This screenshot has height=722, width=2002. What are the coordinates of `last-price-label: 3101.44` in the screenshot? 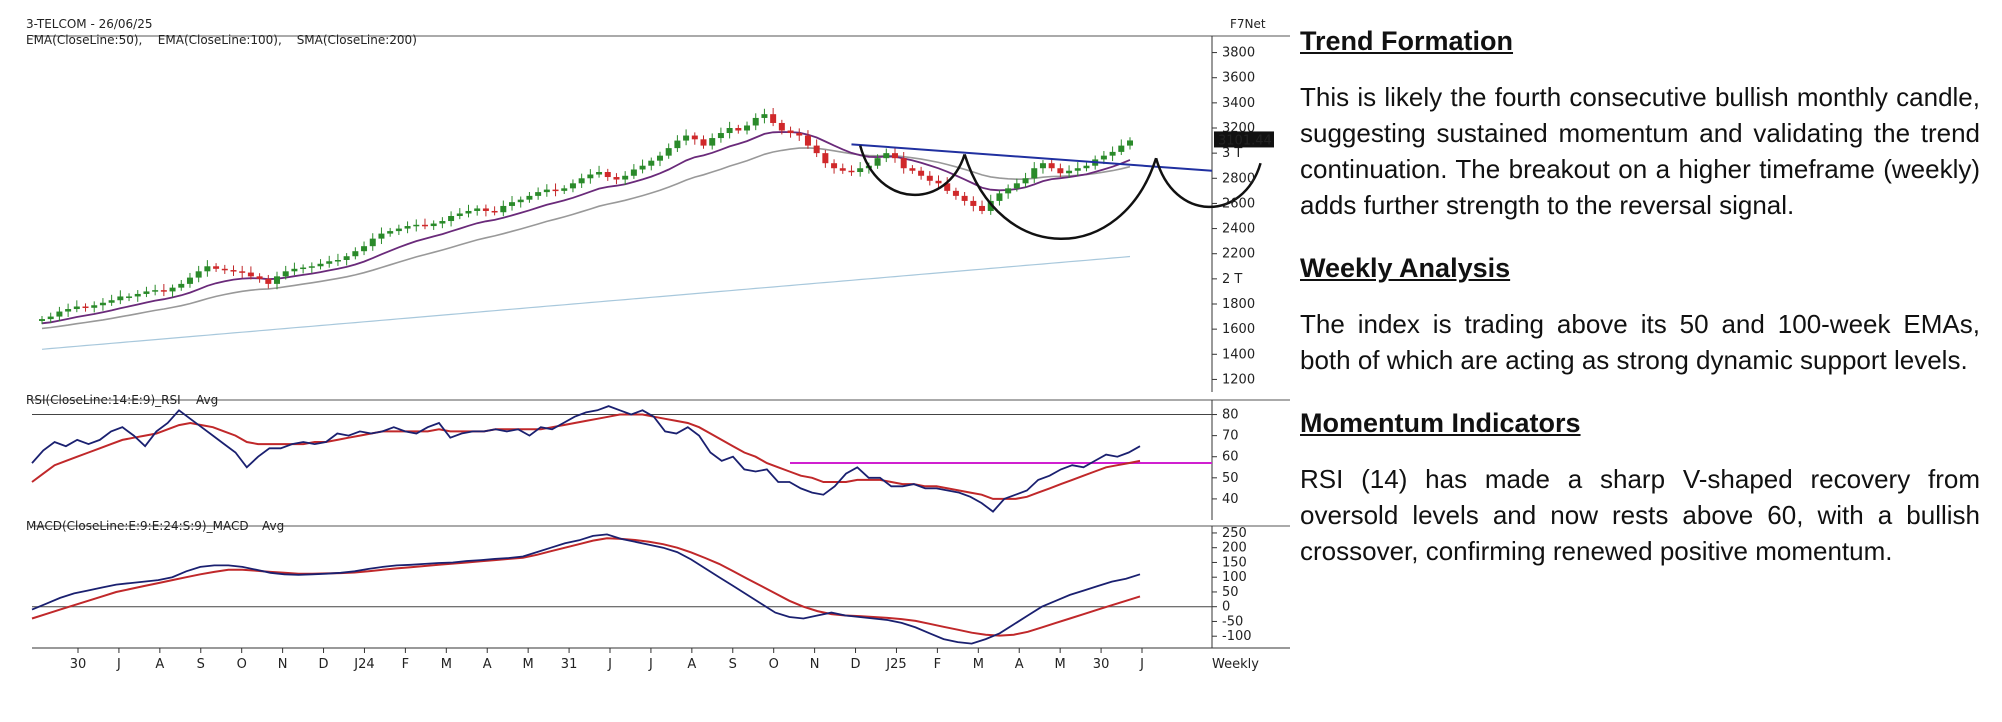 It's located at (1245, 140).